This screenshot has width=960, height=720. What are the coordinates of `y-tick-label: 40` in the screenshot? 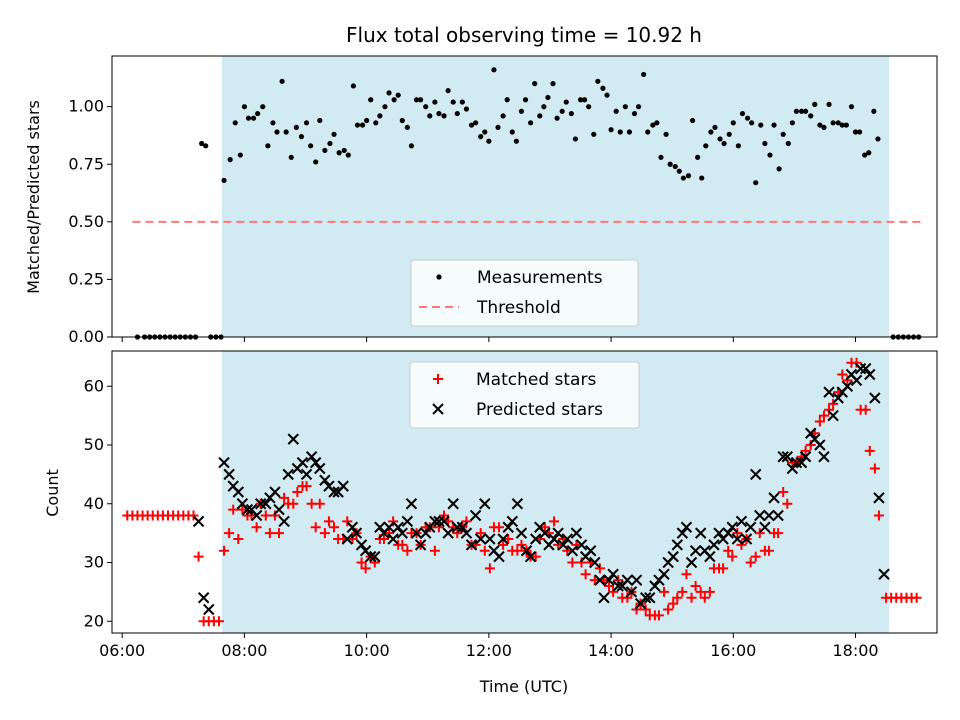 It's located at (94, 503).